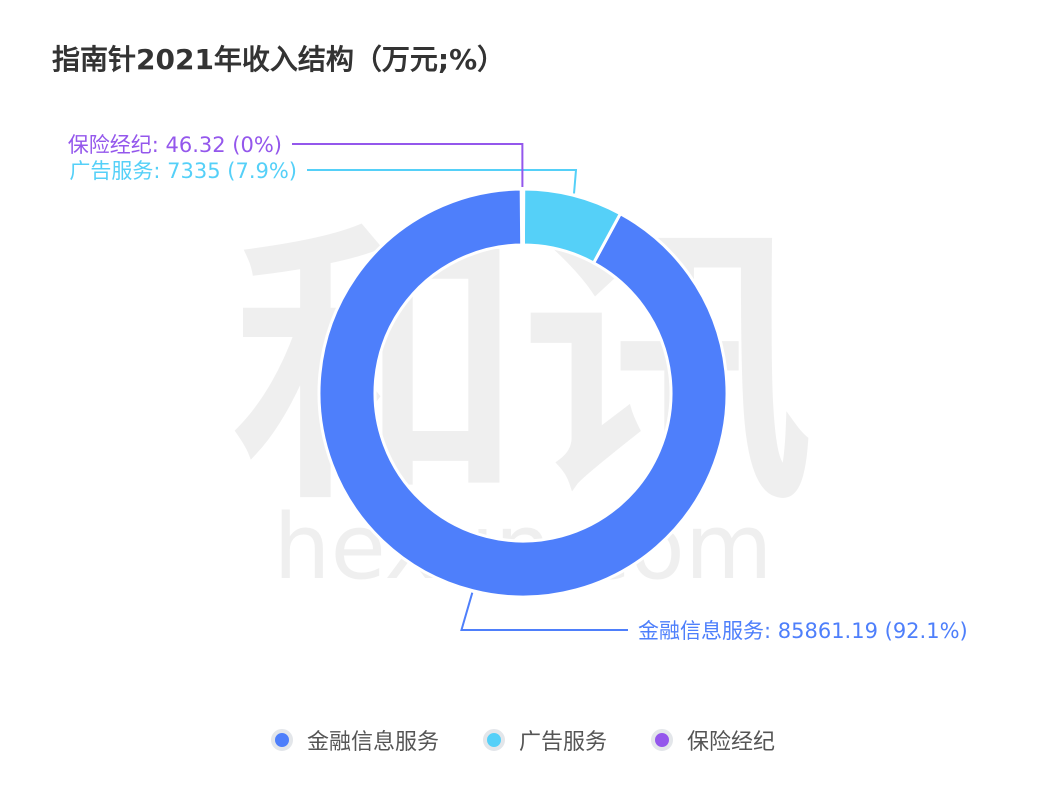 The width and height of the screenshot is (1046, 806). What do you see at coordinates (522, 217) in the screenshot?
I see `donut-slice` at bounding box center [522, 217].